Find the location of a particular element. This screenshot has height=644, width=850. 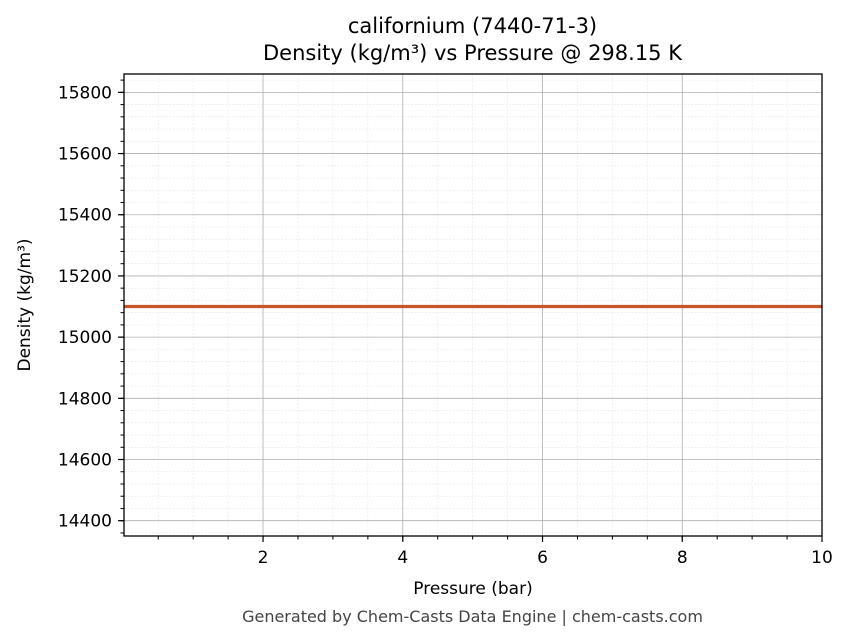

y-tick-label: 15600 is located at coordinates (85, 155).